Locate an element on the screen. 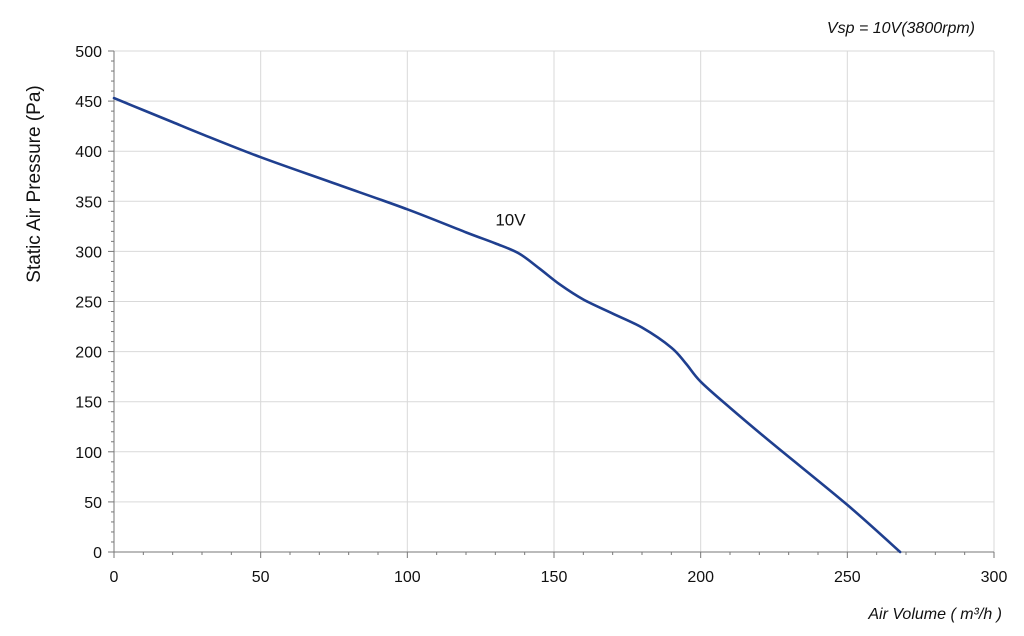 This screenshot has height=636, width=1024. y-tick-label: 200 is located at coordinates (88, 353).